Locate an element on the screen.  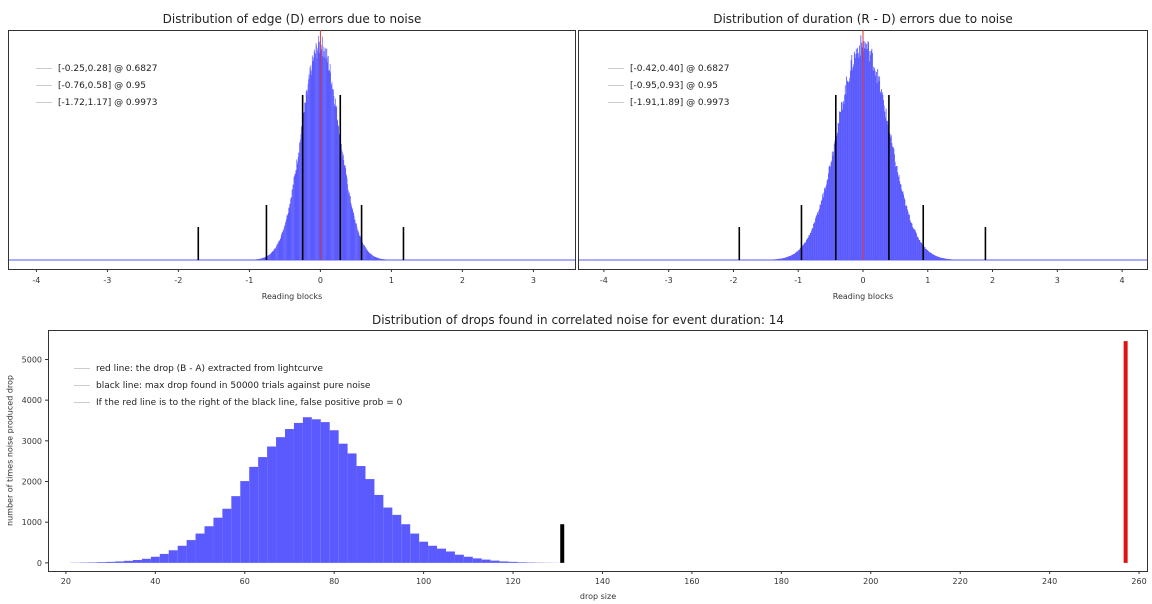
legend-item: [-0.42,0.40] @ 0.6827 is located at coordinates (668, 68).